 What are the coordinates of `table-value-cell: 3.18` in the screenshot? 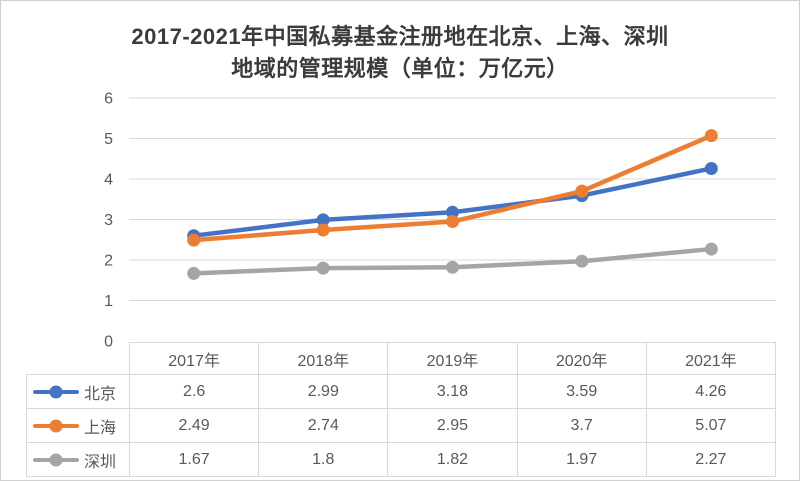 It's located at (452, 391).